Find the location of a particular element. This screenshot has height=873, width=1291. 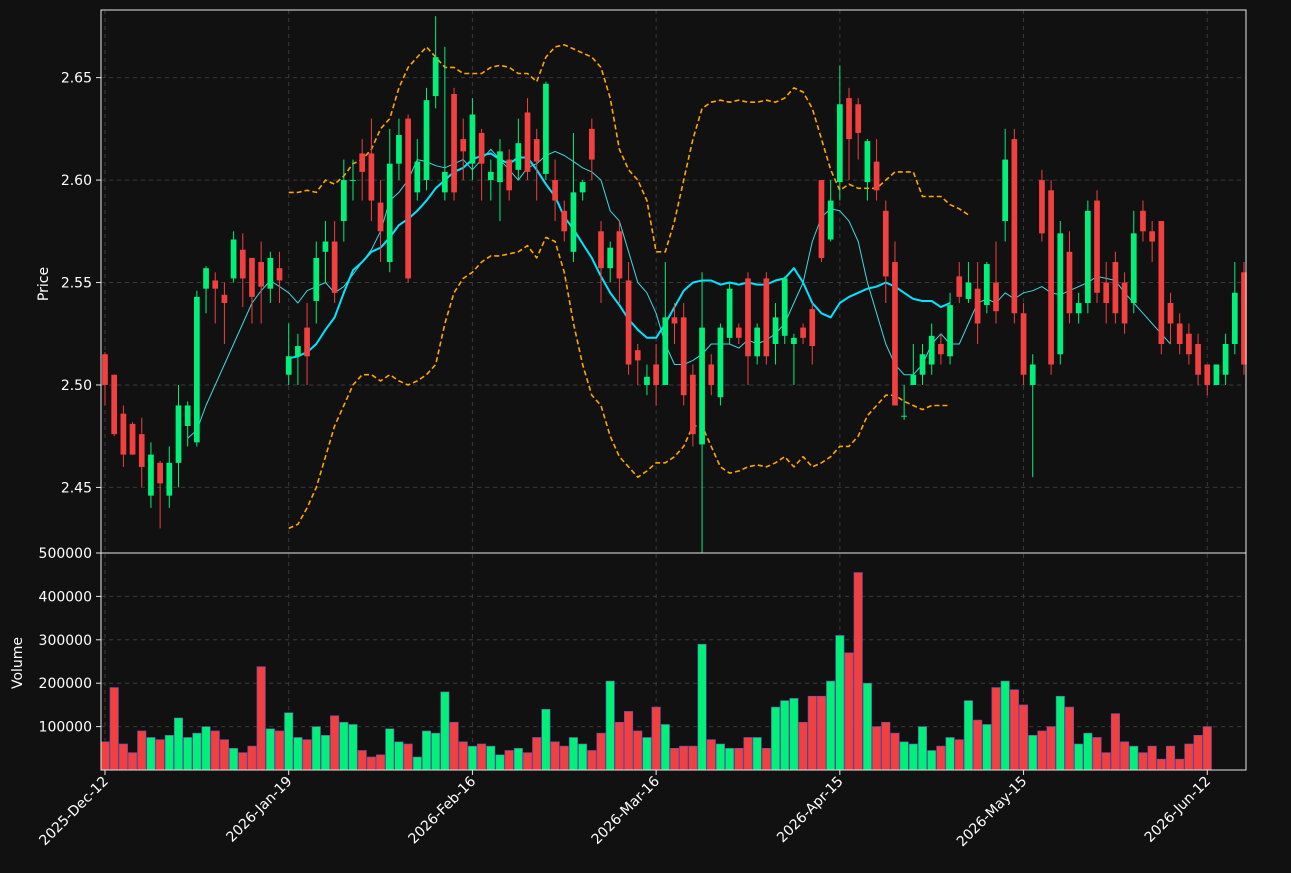

volume-axis-ticks: 100000 200000 300000 400000 500000 is located at coordinates (70, 641).